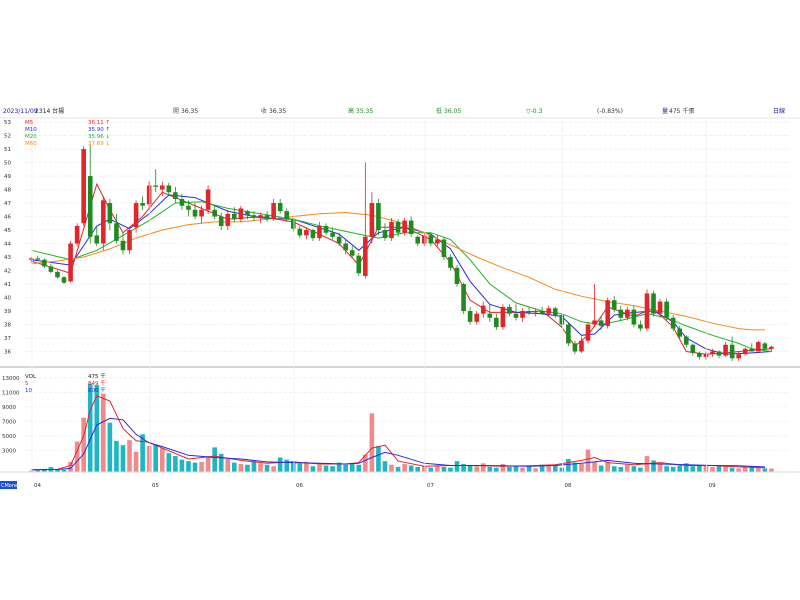  Describe the element at coordinates (7, 164) in the screenshot. I see `price-tick-label: 50` at that location.